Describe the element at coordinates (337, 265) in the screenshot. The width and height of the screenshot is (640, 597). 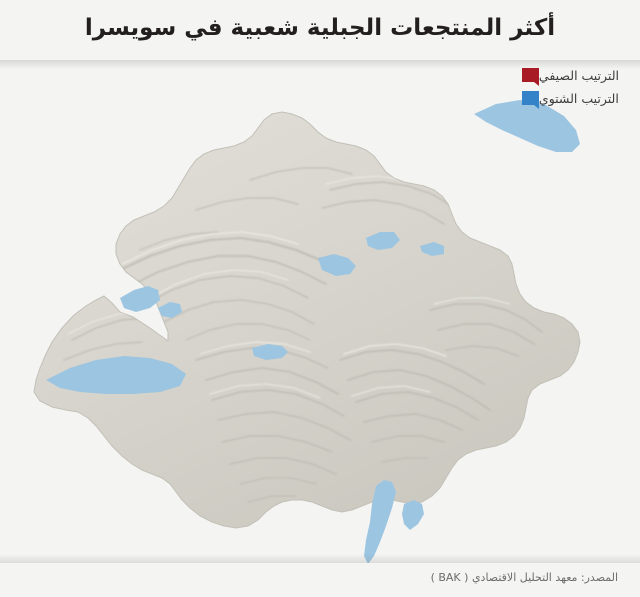
I see `lake-lucerne` at that location.